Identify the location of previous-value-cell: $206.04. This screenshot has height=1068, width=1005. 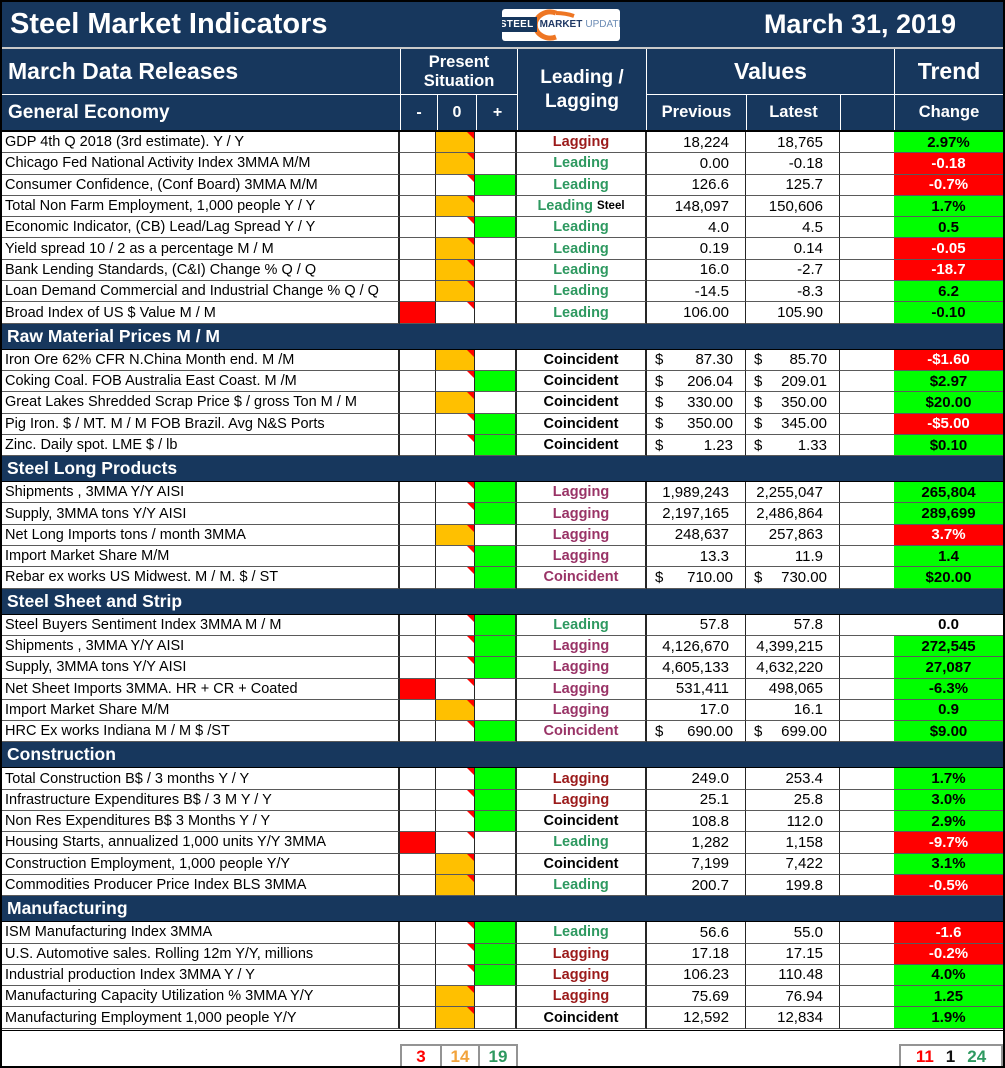
(696, 381).